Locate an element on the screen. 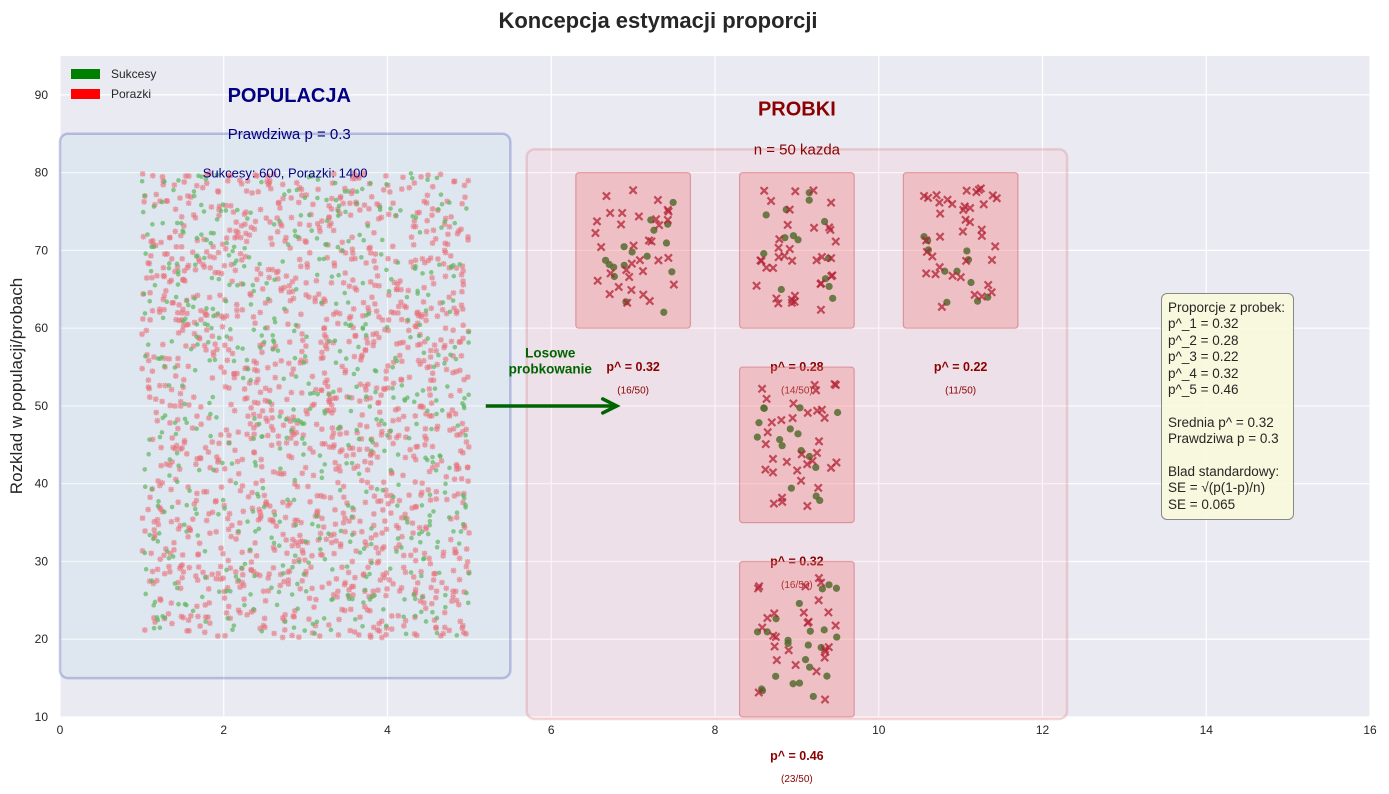 This screenshot has height=794, width=1389. x-tick-label: 6 is located at coordinates (551, 730).